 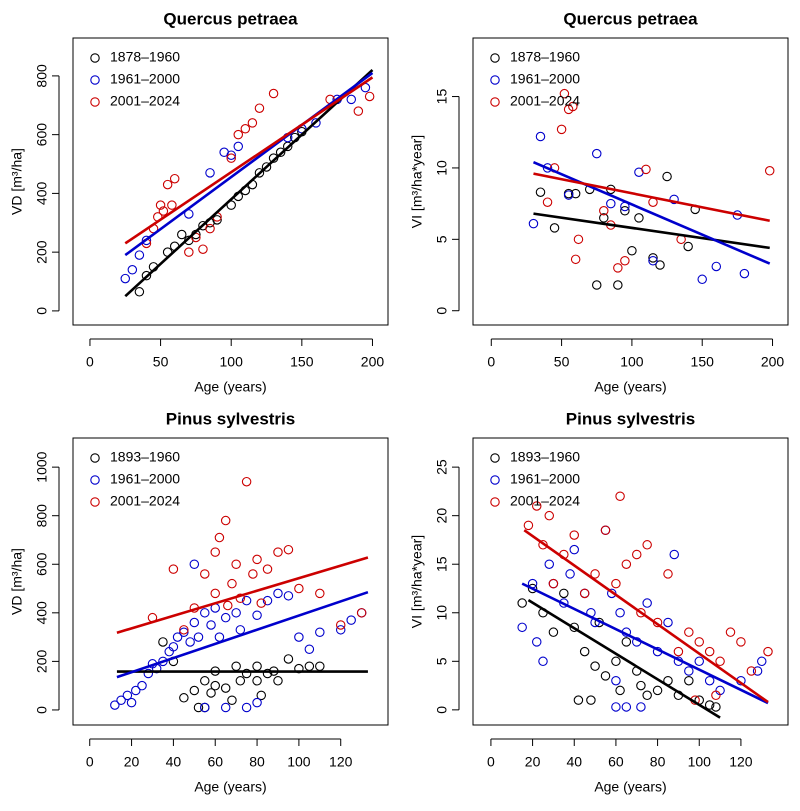 I want to click on x-tick-label: 80, so click(x=658, y=762).